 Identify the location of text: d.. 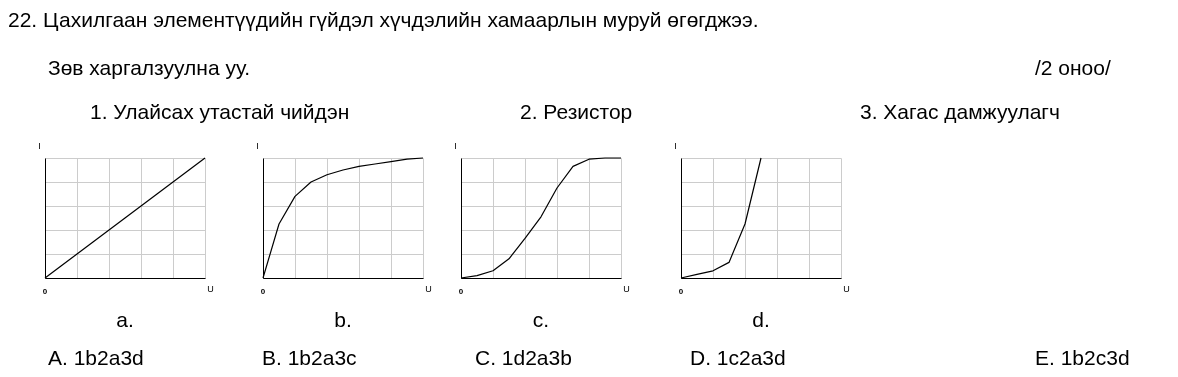
(761, 319).